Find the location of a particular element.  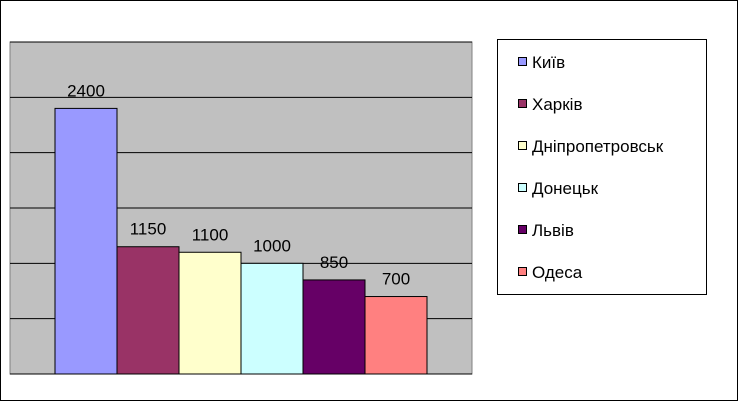

data-label: 1000 is located at coordinates (272, 245).